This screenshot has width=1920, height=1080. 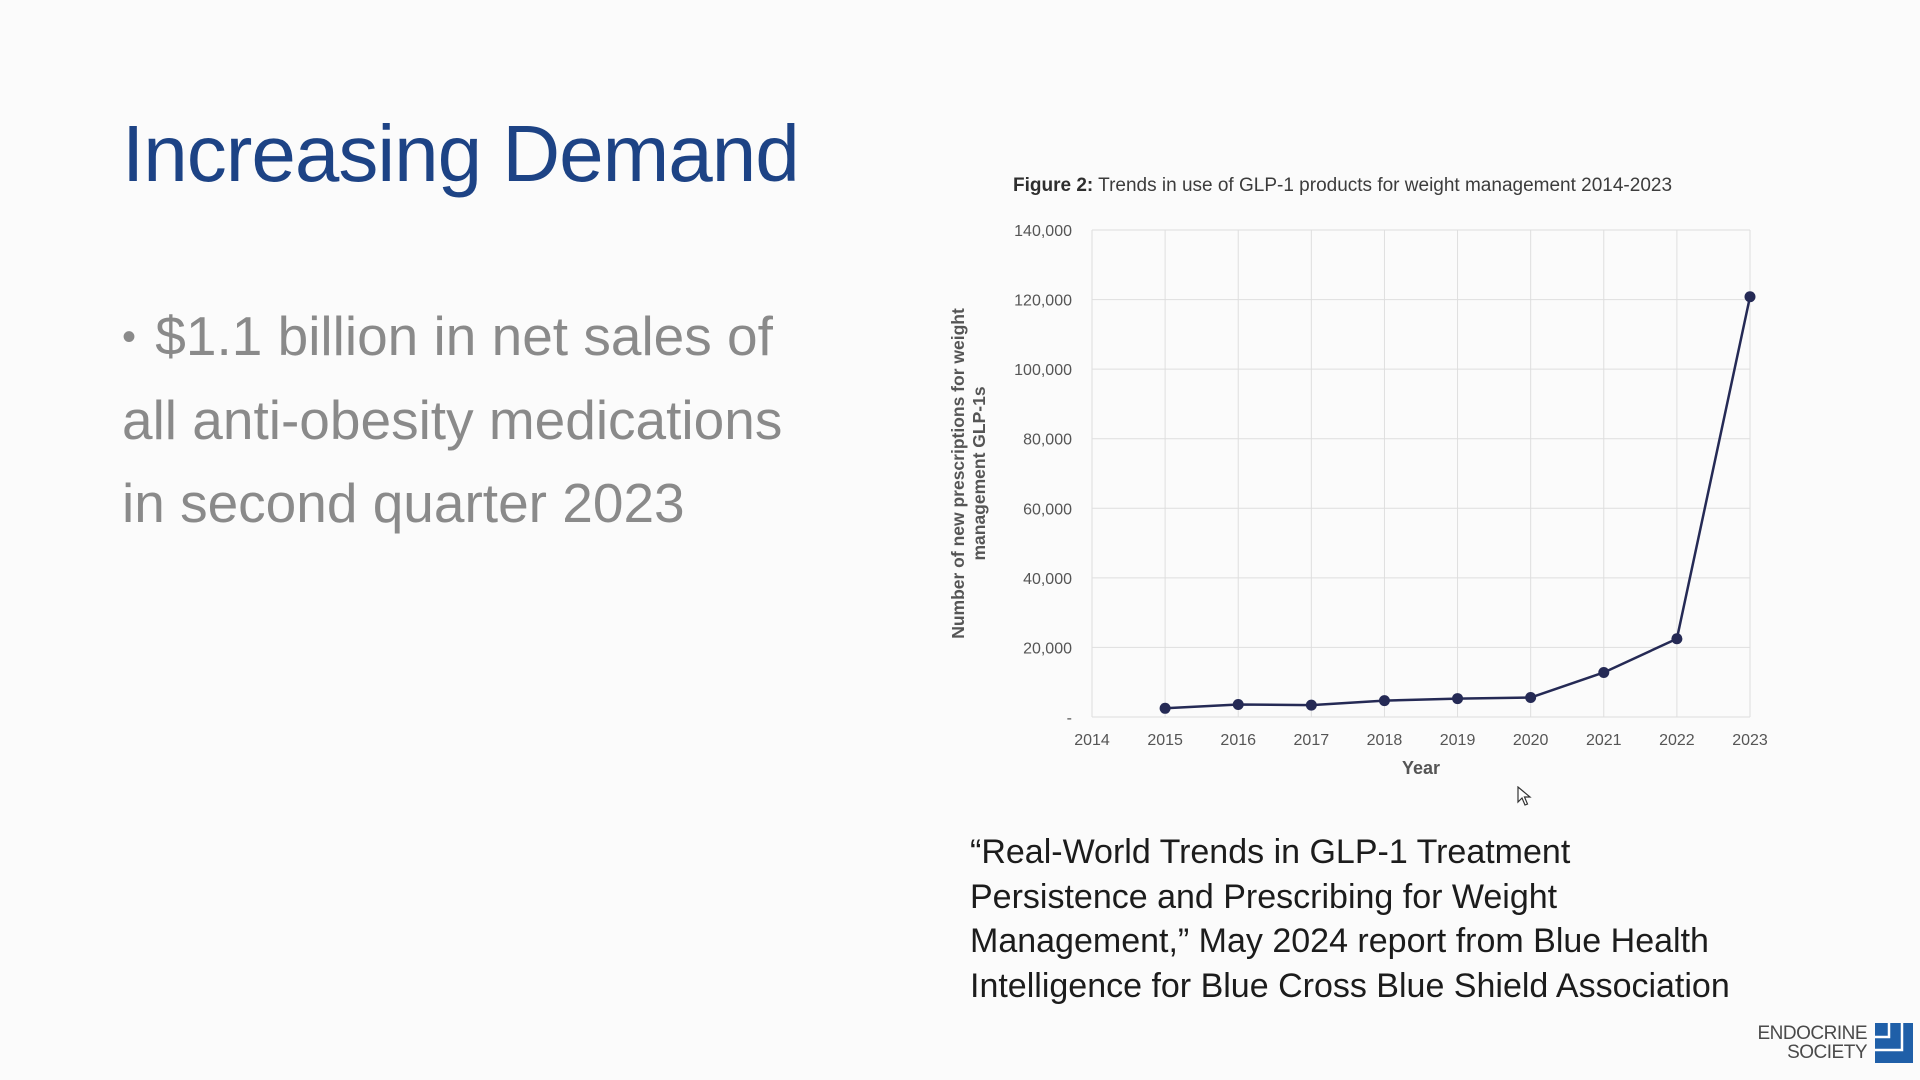 What do you see at coordinates (979, 473) in the screenshot?
I see `y-axis-title-line: management GLP-1s` at bounding box center [979, 473].